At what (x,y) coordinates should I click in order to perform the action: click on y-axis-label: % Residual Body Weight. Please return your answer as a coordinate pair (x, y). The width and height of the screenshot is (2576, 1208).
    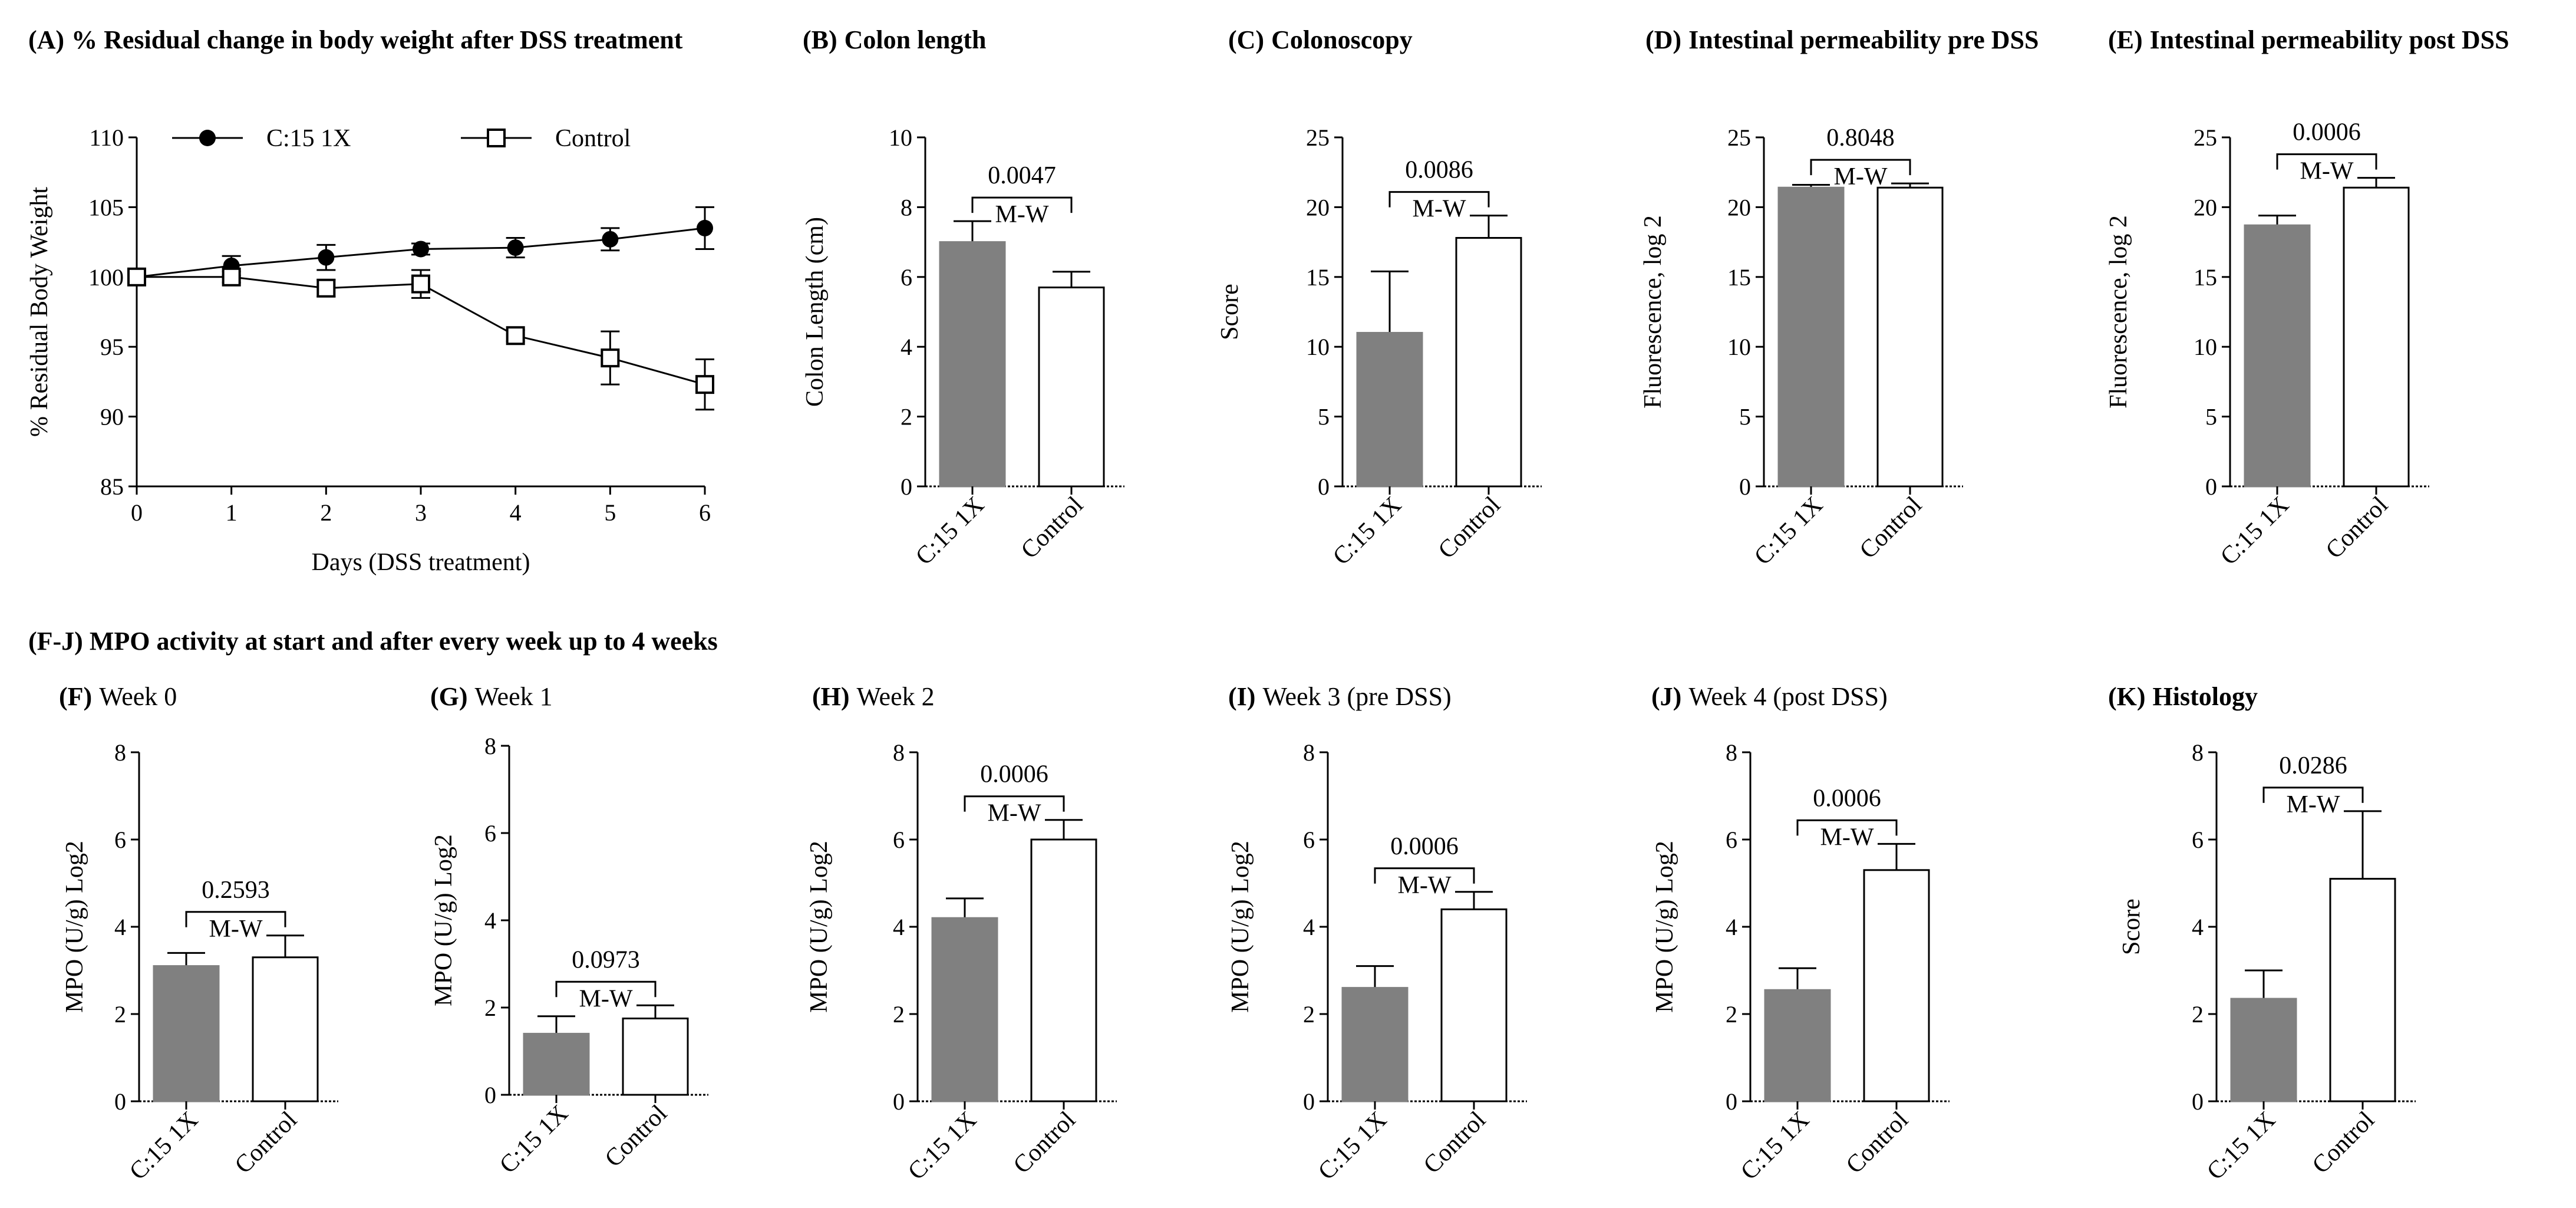
    Looking at the image, I should click on (40, 312).